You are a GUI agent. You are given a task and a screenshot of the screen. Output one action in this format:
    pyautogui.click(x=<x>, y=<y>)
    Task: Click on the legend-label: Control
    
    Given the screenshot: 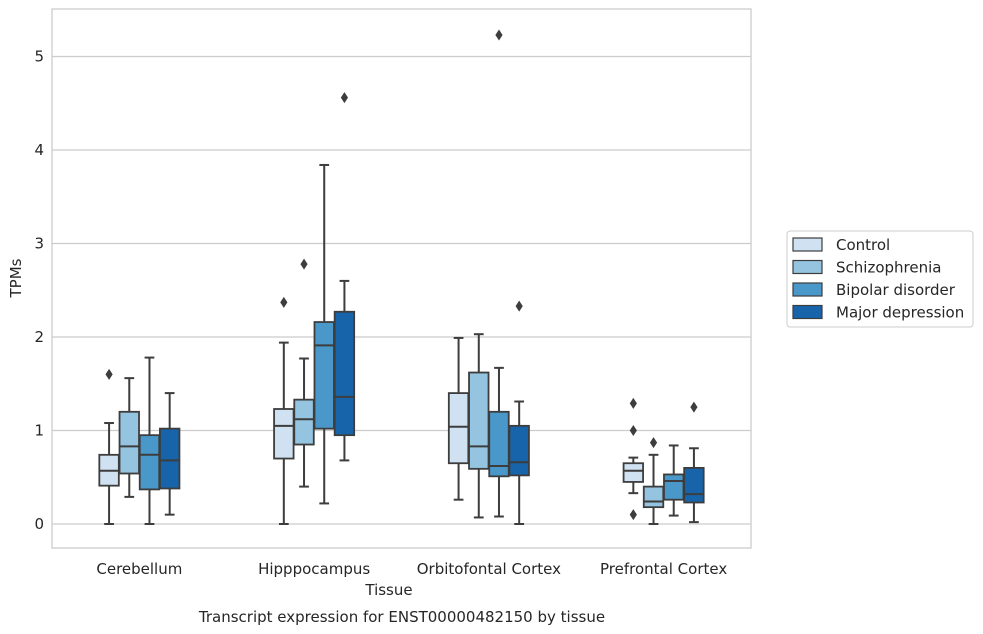 What is the action you would take?
    pyautogui.click(x=863, y=245)
    